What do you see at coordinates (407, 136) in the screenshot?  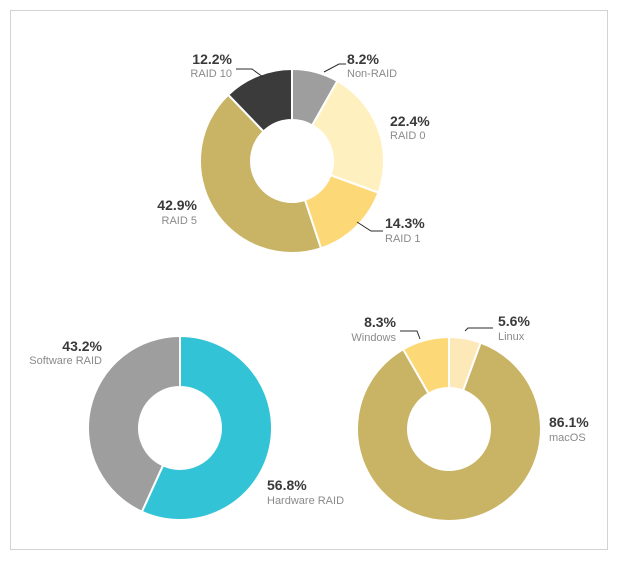 I see `category-label-raid-0: RAID 0` at bounding box center [407, 136].